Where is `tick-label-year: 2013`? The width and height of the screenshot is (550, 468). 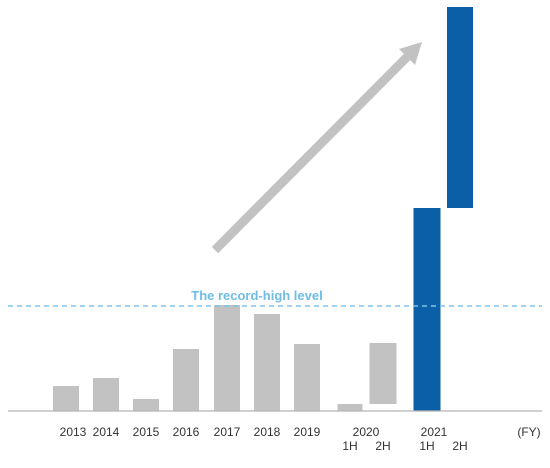 tick-label-year: 2013 is located at coordinates (73, 432).